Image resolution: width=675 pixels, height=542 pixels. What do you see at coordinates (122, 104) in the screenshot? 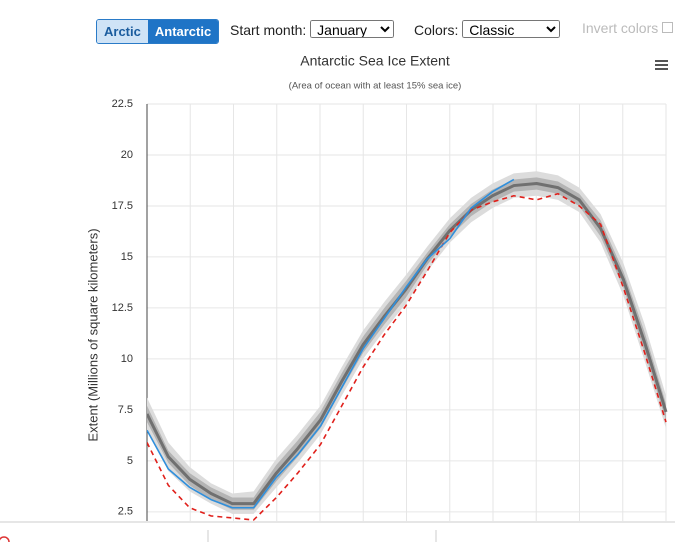
I see `y-tick-label: 22.5` at bounding box center [122, 104].